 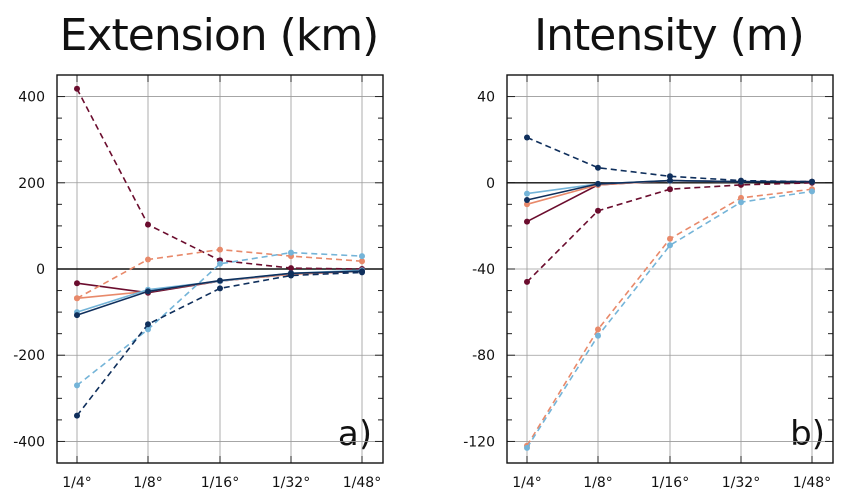 I want to click on y-tick-label: -40, so click(x=483, y=270).